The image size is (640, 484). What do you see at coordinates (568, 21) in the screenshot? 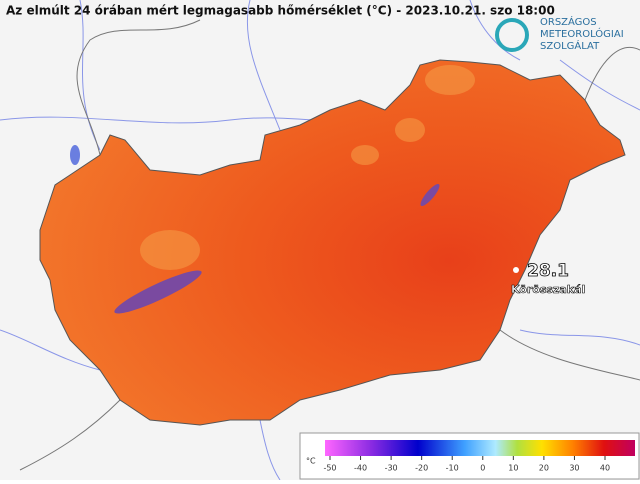
I see `logo-text: ORSZÁGOS` at bounding box center [568, 21].